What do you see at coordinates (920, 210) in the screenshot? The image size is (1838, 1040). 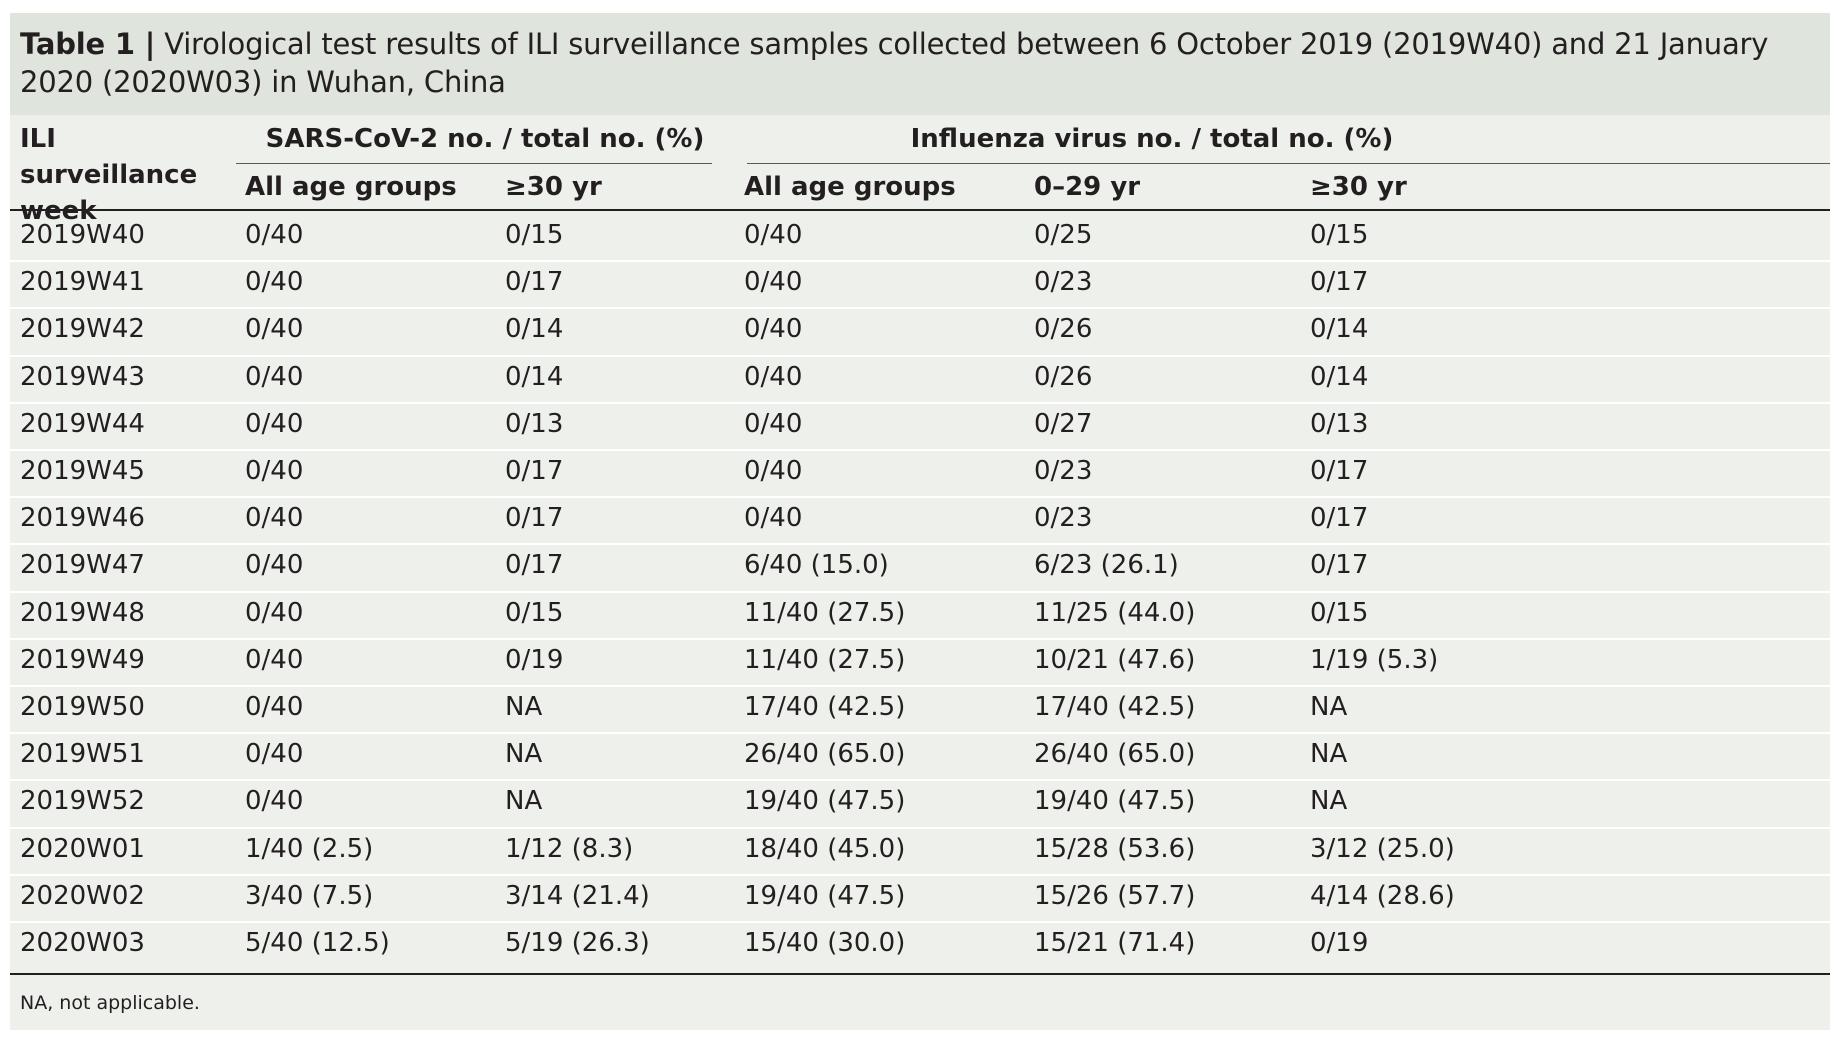 I see `header-bottom-rule` at bounding box center [920, 210].